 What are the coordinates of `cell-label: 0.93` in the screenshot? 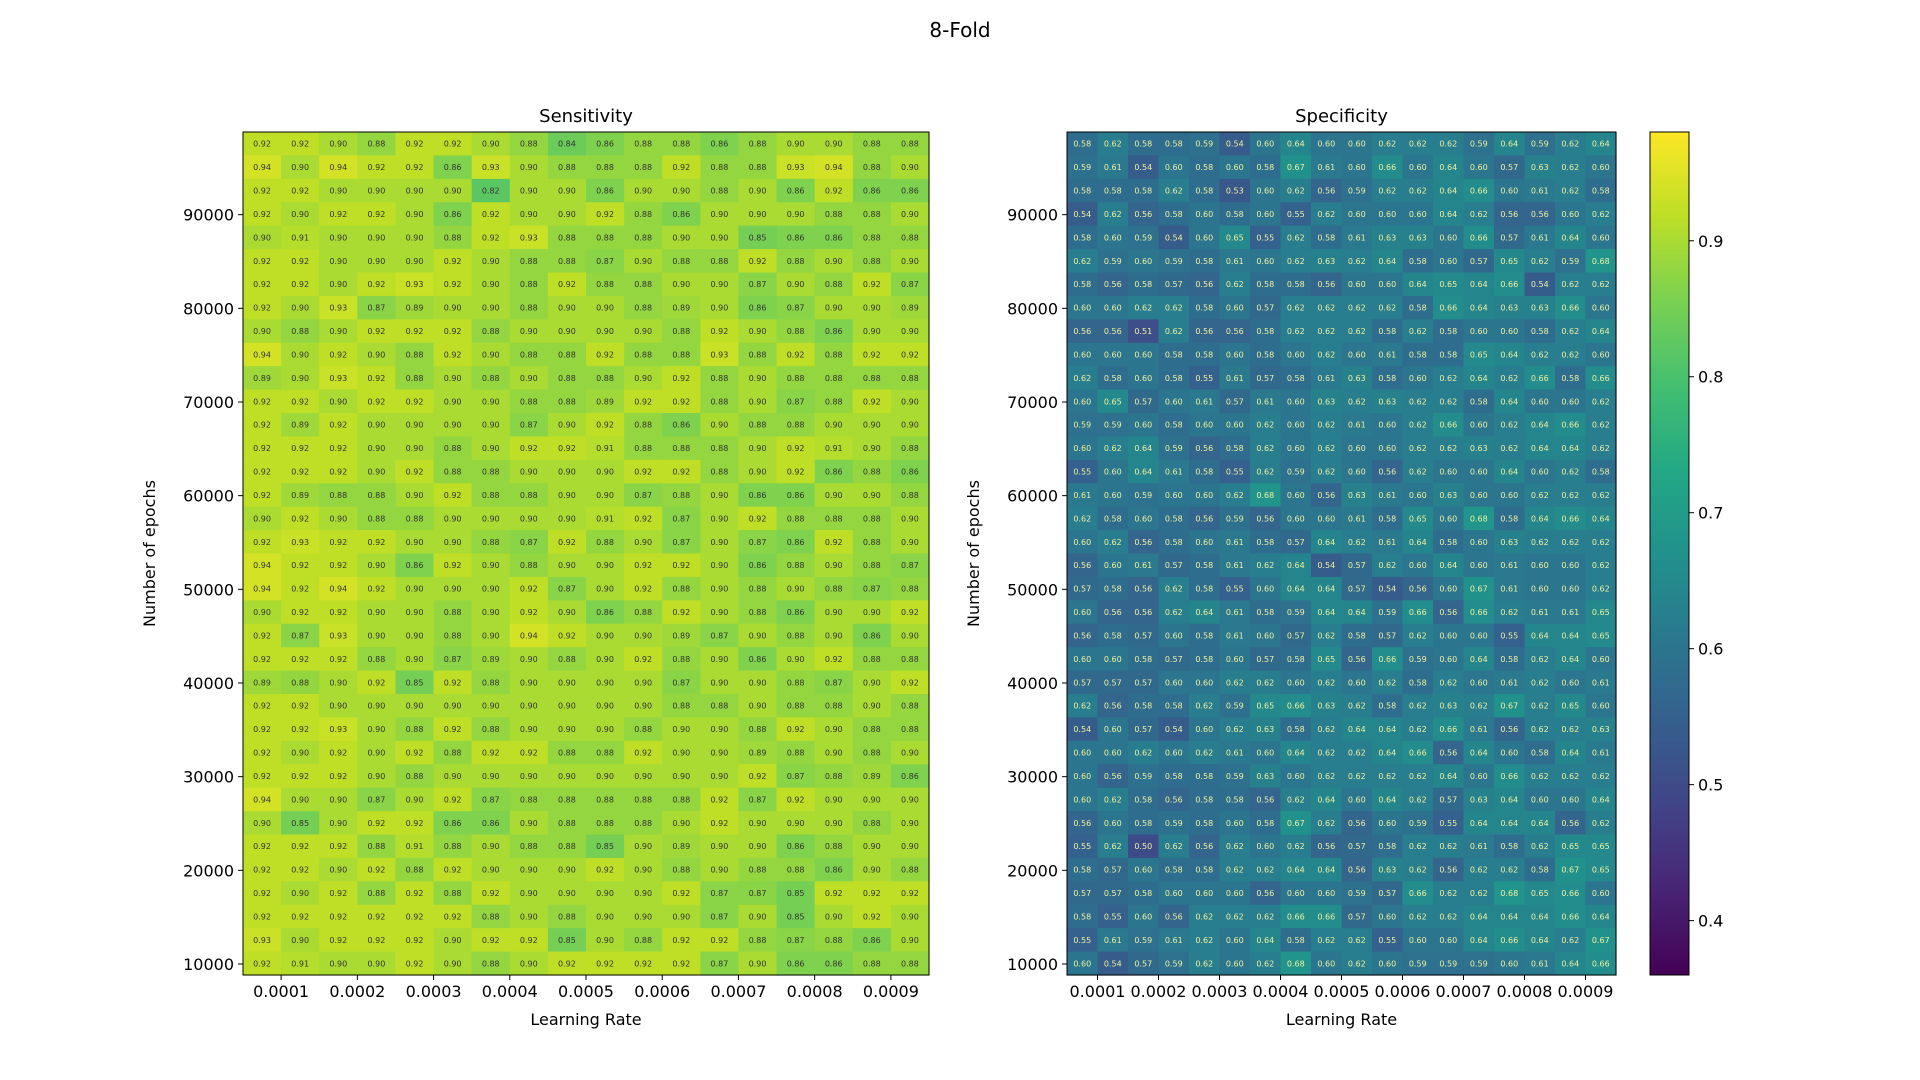 It's located at (338, 635).